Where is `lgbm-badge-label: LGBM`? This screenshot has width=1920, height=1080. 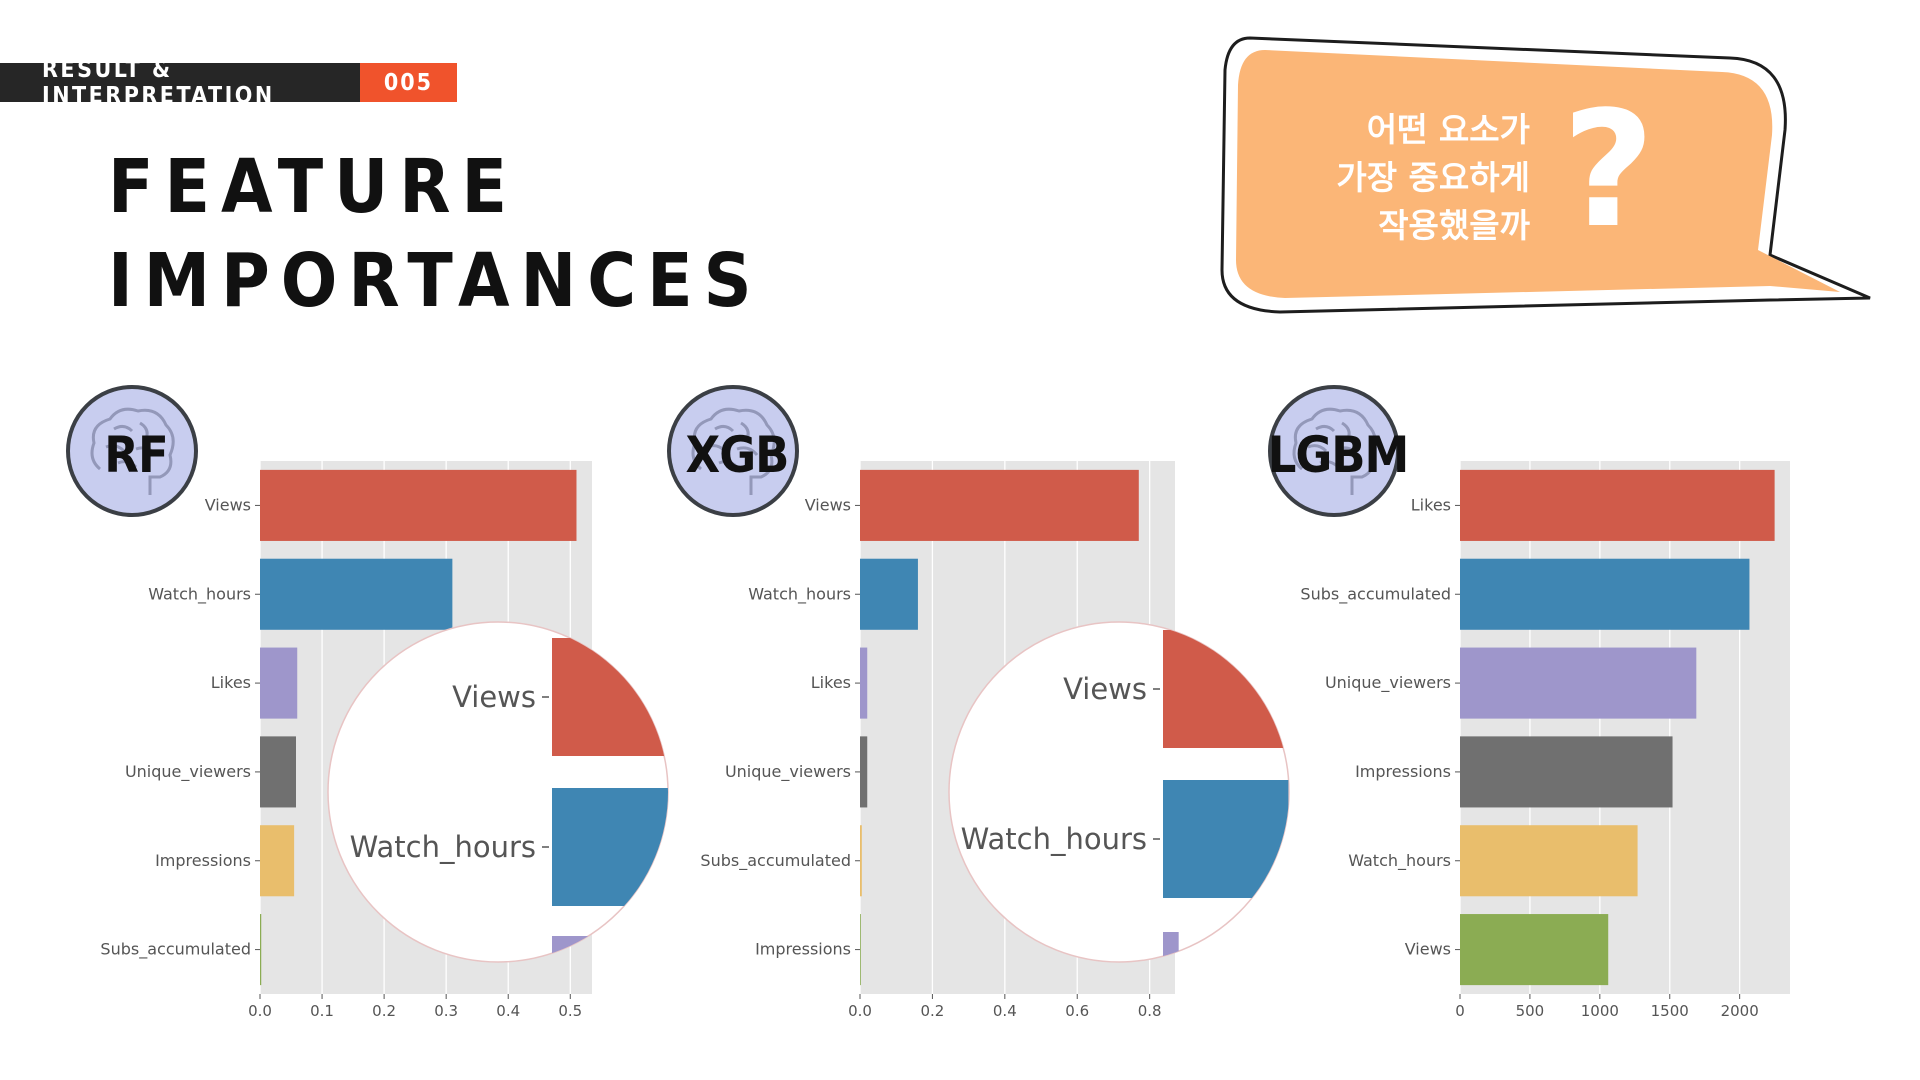
lgbm-badge-label: LGBM is located at coordinates (1338, 455).